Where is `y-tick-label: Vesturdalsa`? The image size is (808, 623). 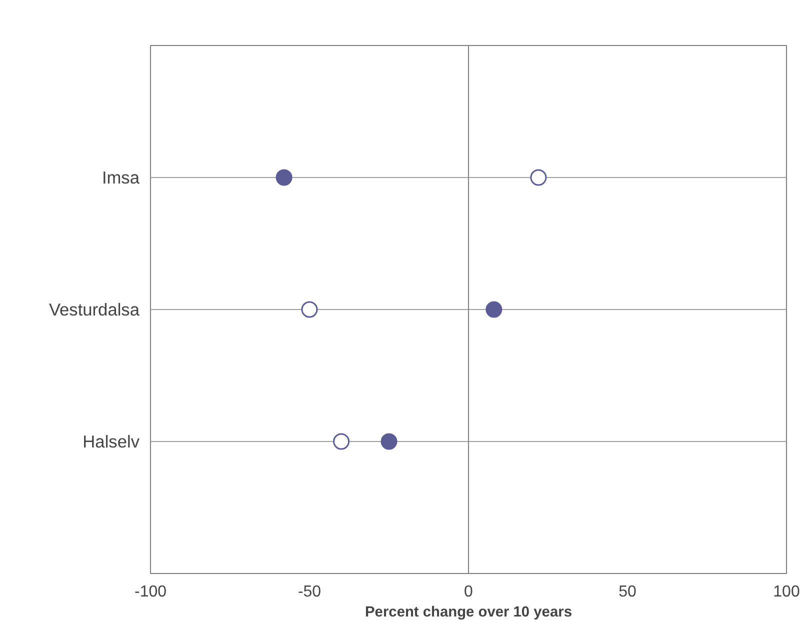 y-tick-label: Vesturdalsa is located at coordinates (94, 310).